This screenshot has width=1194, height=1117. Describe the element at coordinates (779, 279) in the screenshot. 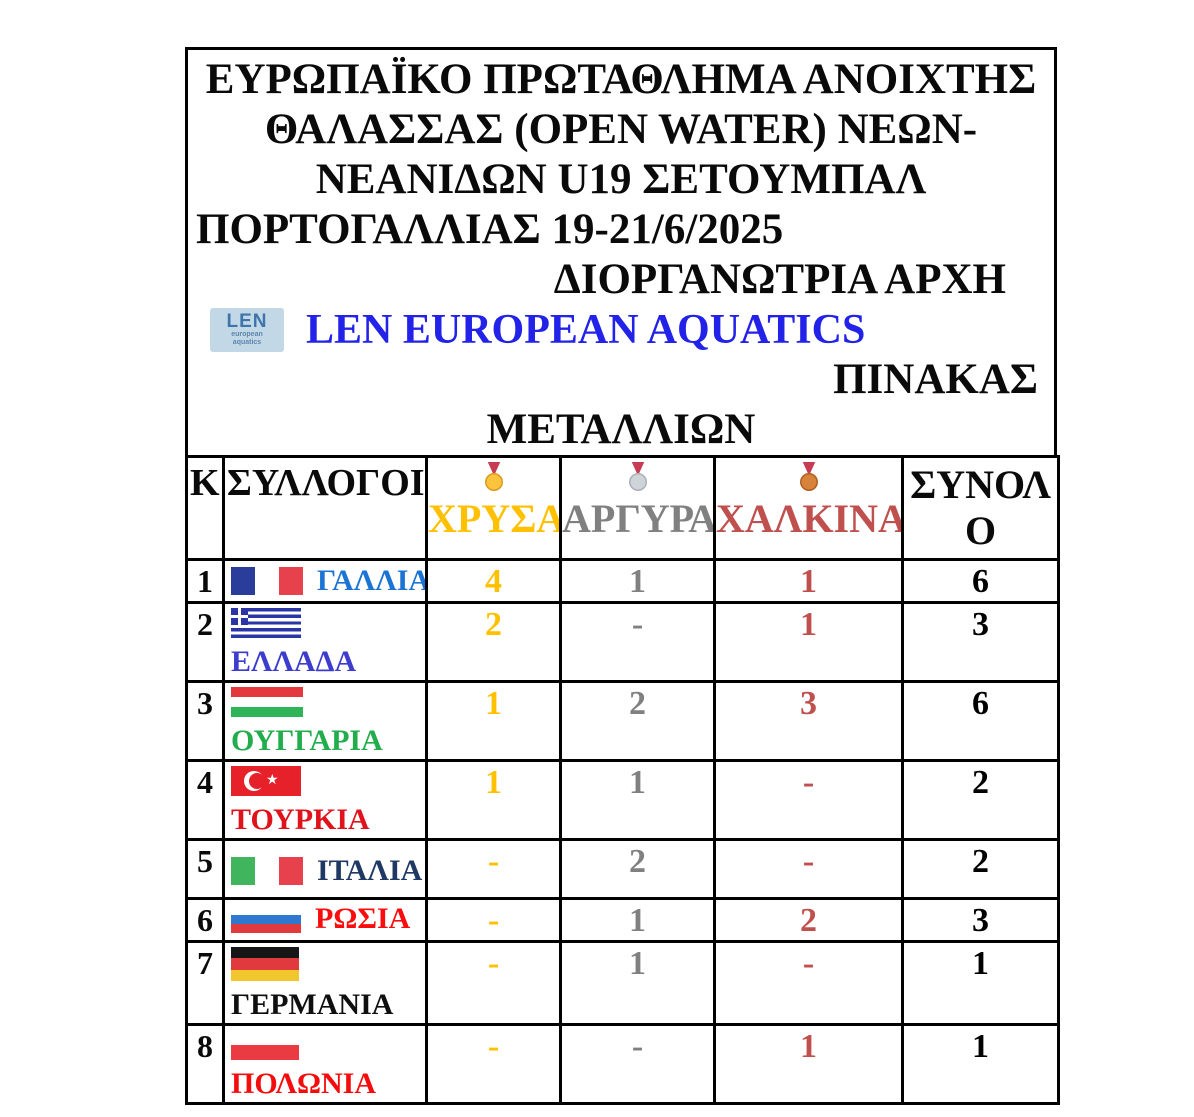

I see `organizer-label: ΔΙΟΡΓΑΝΩΤΡΙΑ ΑΡΧΗ` at that location.